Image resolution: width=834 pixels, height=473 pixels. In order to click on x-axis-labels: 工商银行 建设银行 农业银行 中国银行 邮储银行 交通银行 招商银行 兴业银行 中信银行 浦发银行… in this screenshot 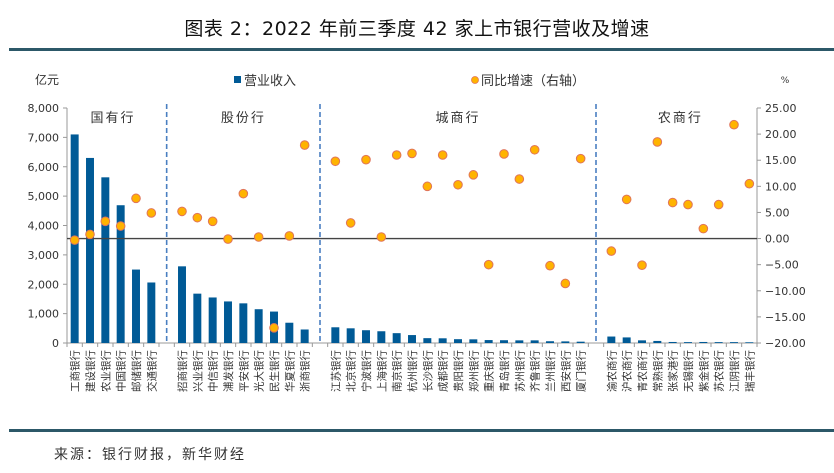, I will do `click(413, 371)`.